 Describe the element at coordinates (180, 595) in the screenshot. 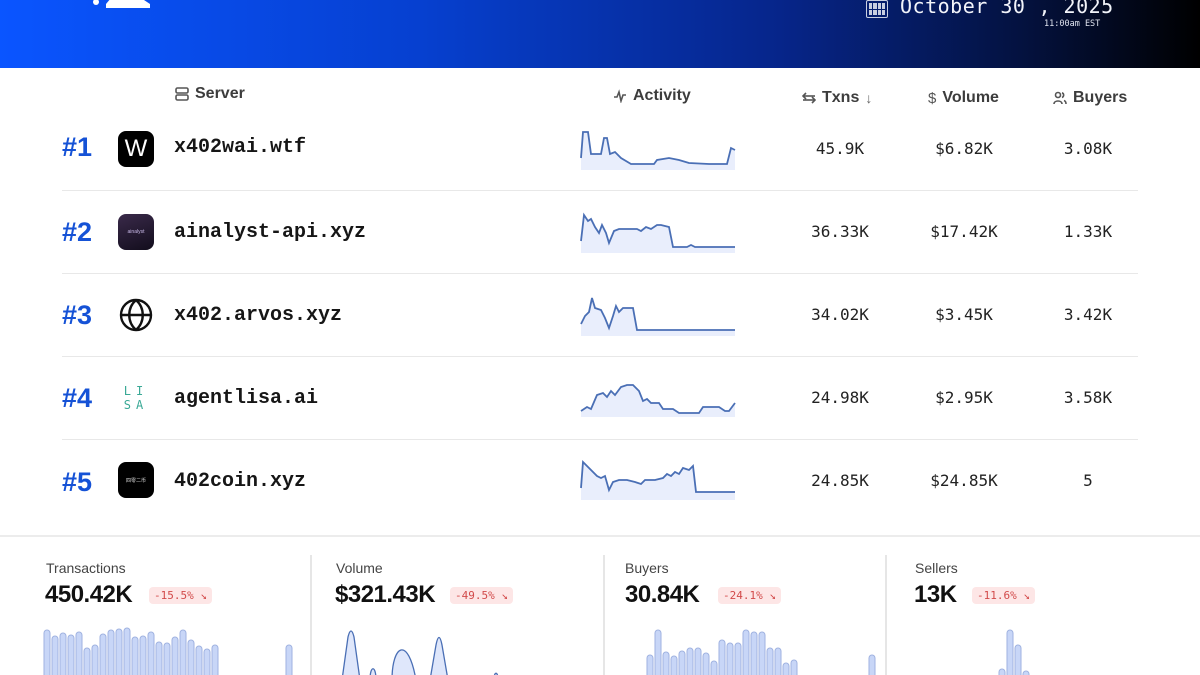

I see `change-badge: -15.5% ↘` at that location.